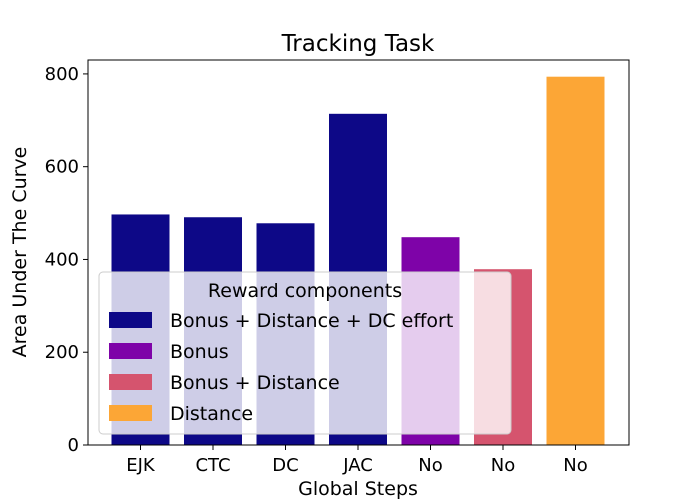  I want to click on y-tick-label-5: 800, so click(62, 74).